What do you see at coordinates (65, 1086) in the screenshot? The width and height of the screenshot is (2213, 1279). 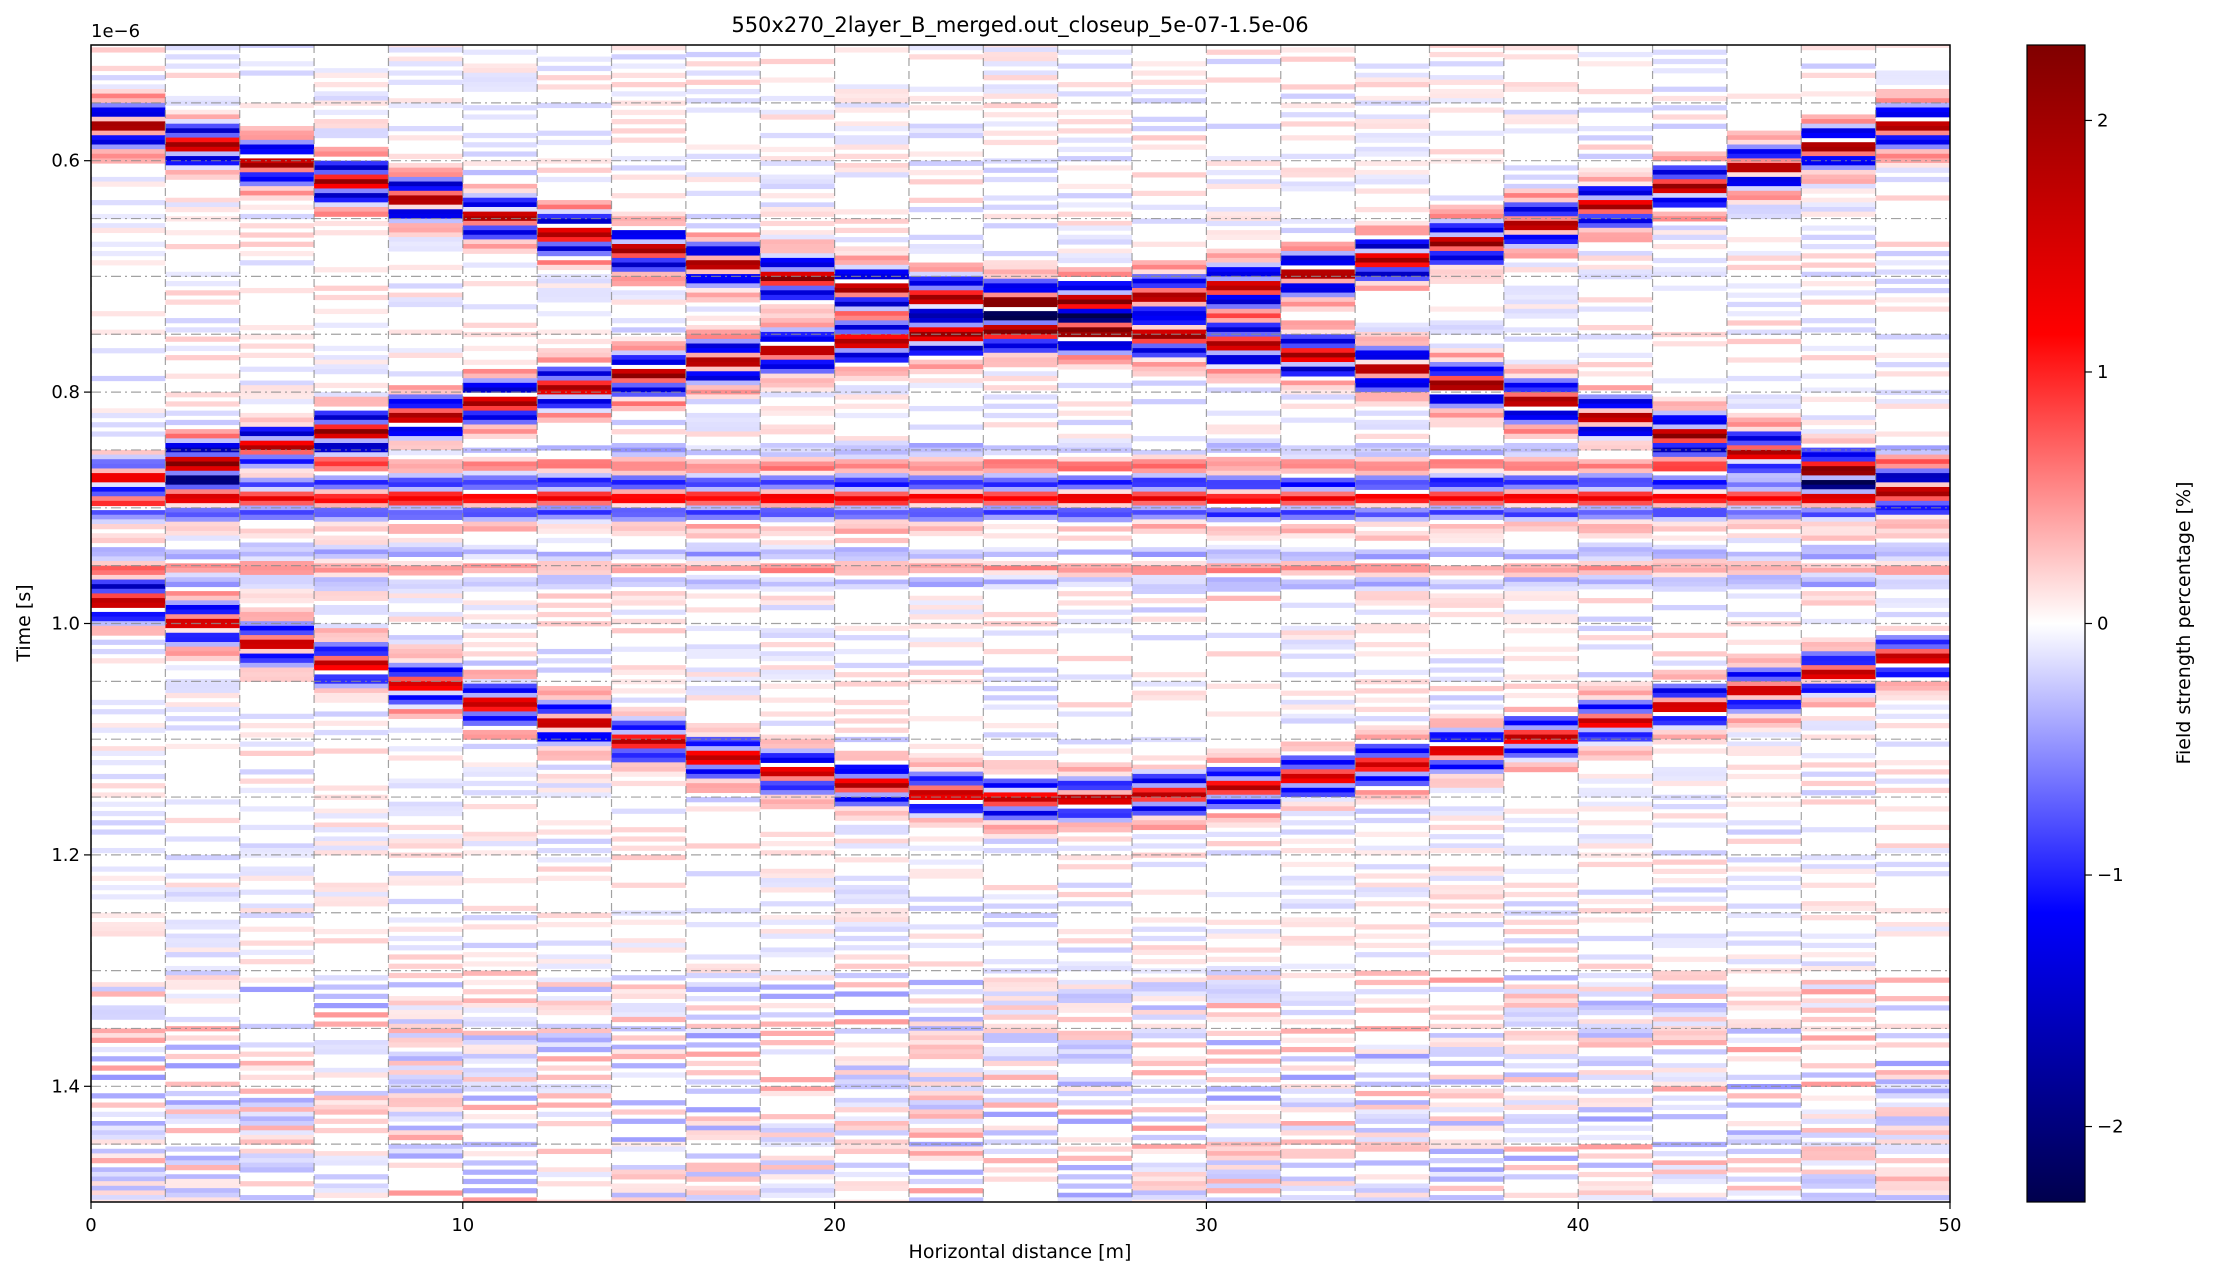 I see `y-tick-label: 1.4` at bounding box center [65, 1086].